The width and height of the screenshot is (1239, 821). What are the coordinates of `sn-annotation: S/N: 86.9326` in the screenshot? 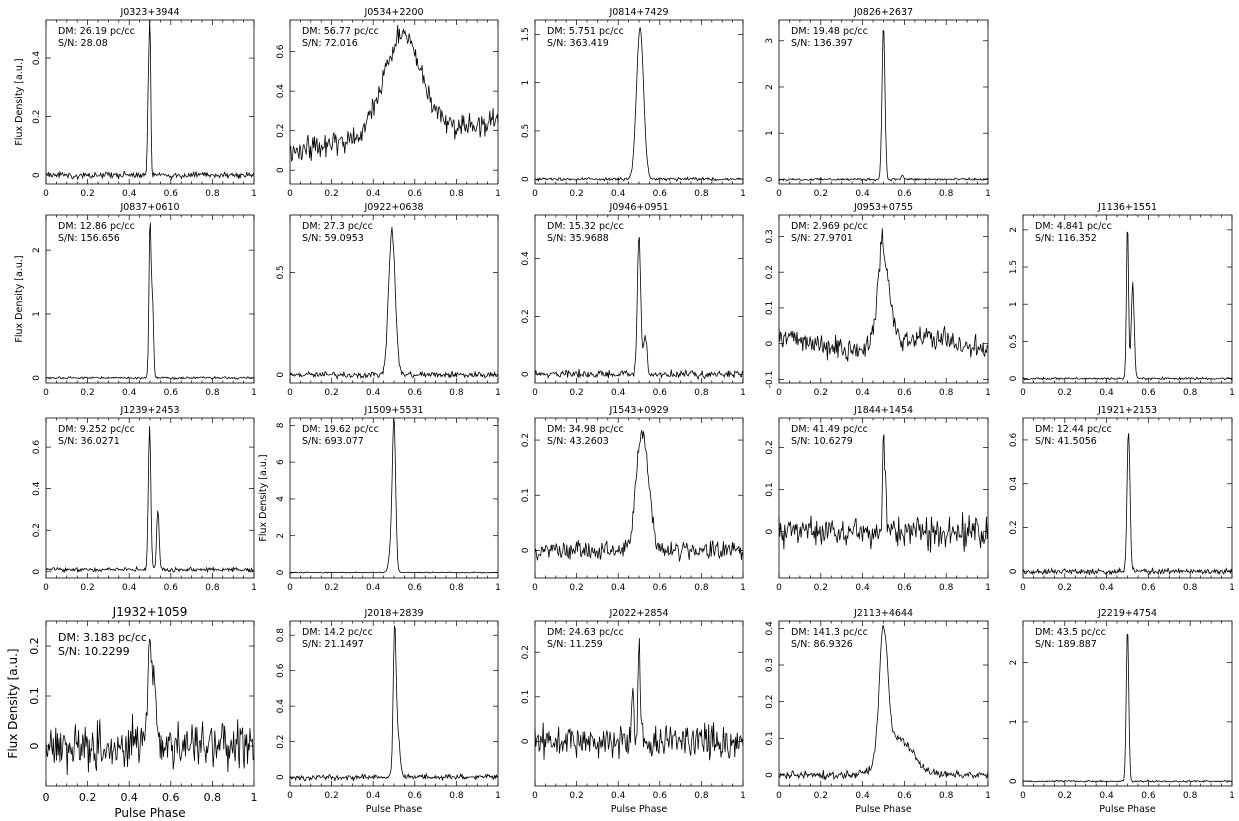 It's located at (822, 644).